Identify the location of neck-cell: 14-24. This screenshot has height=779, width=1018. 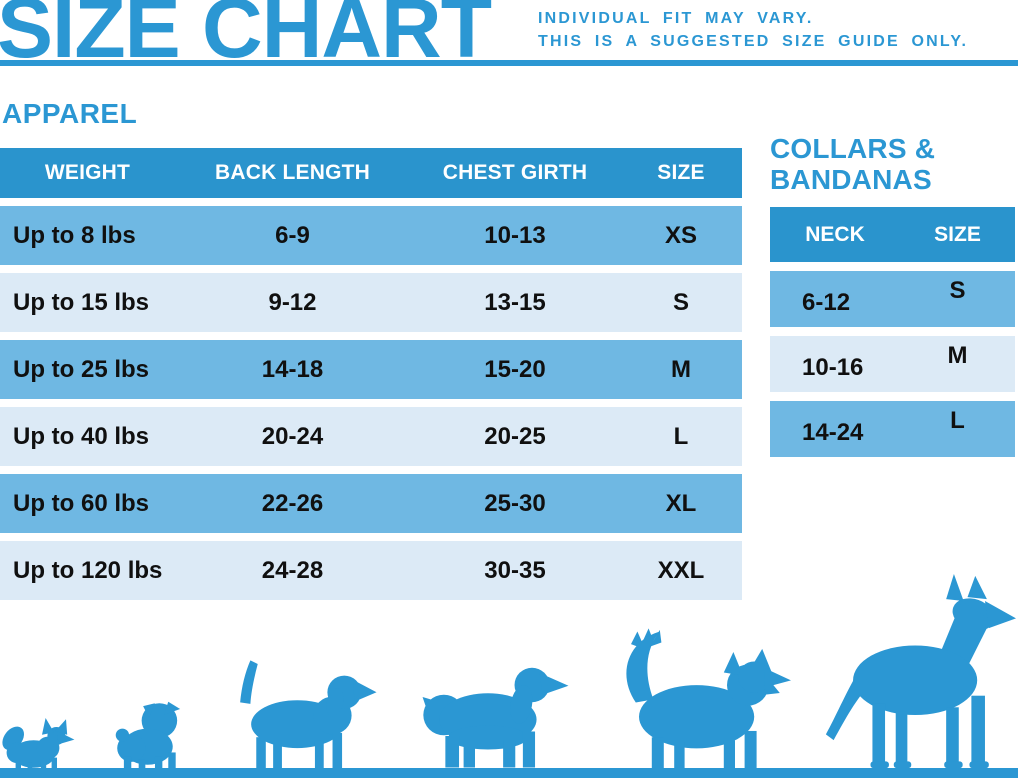
(833, 432).